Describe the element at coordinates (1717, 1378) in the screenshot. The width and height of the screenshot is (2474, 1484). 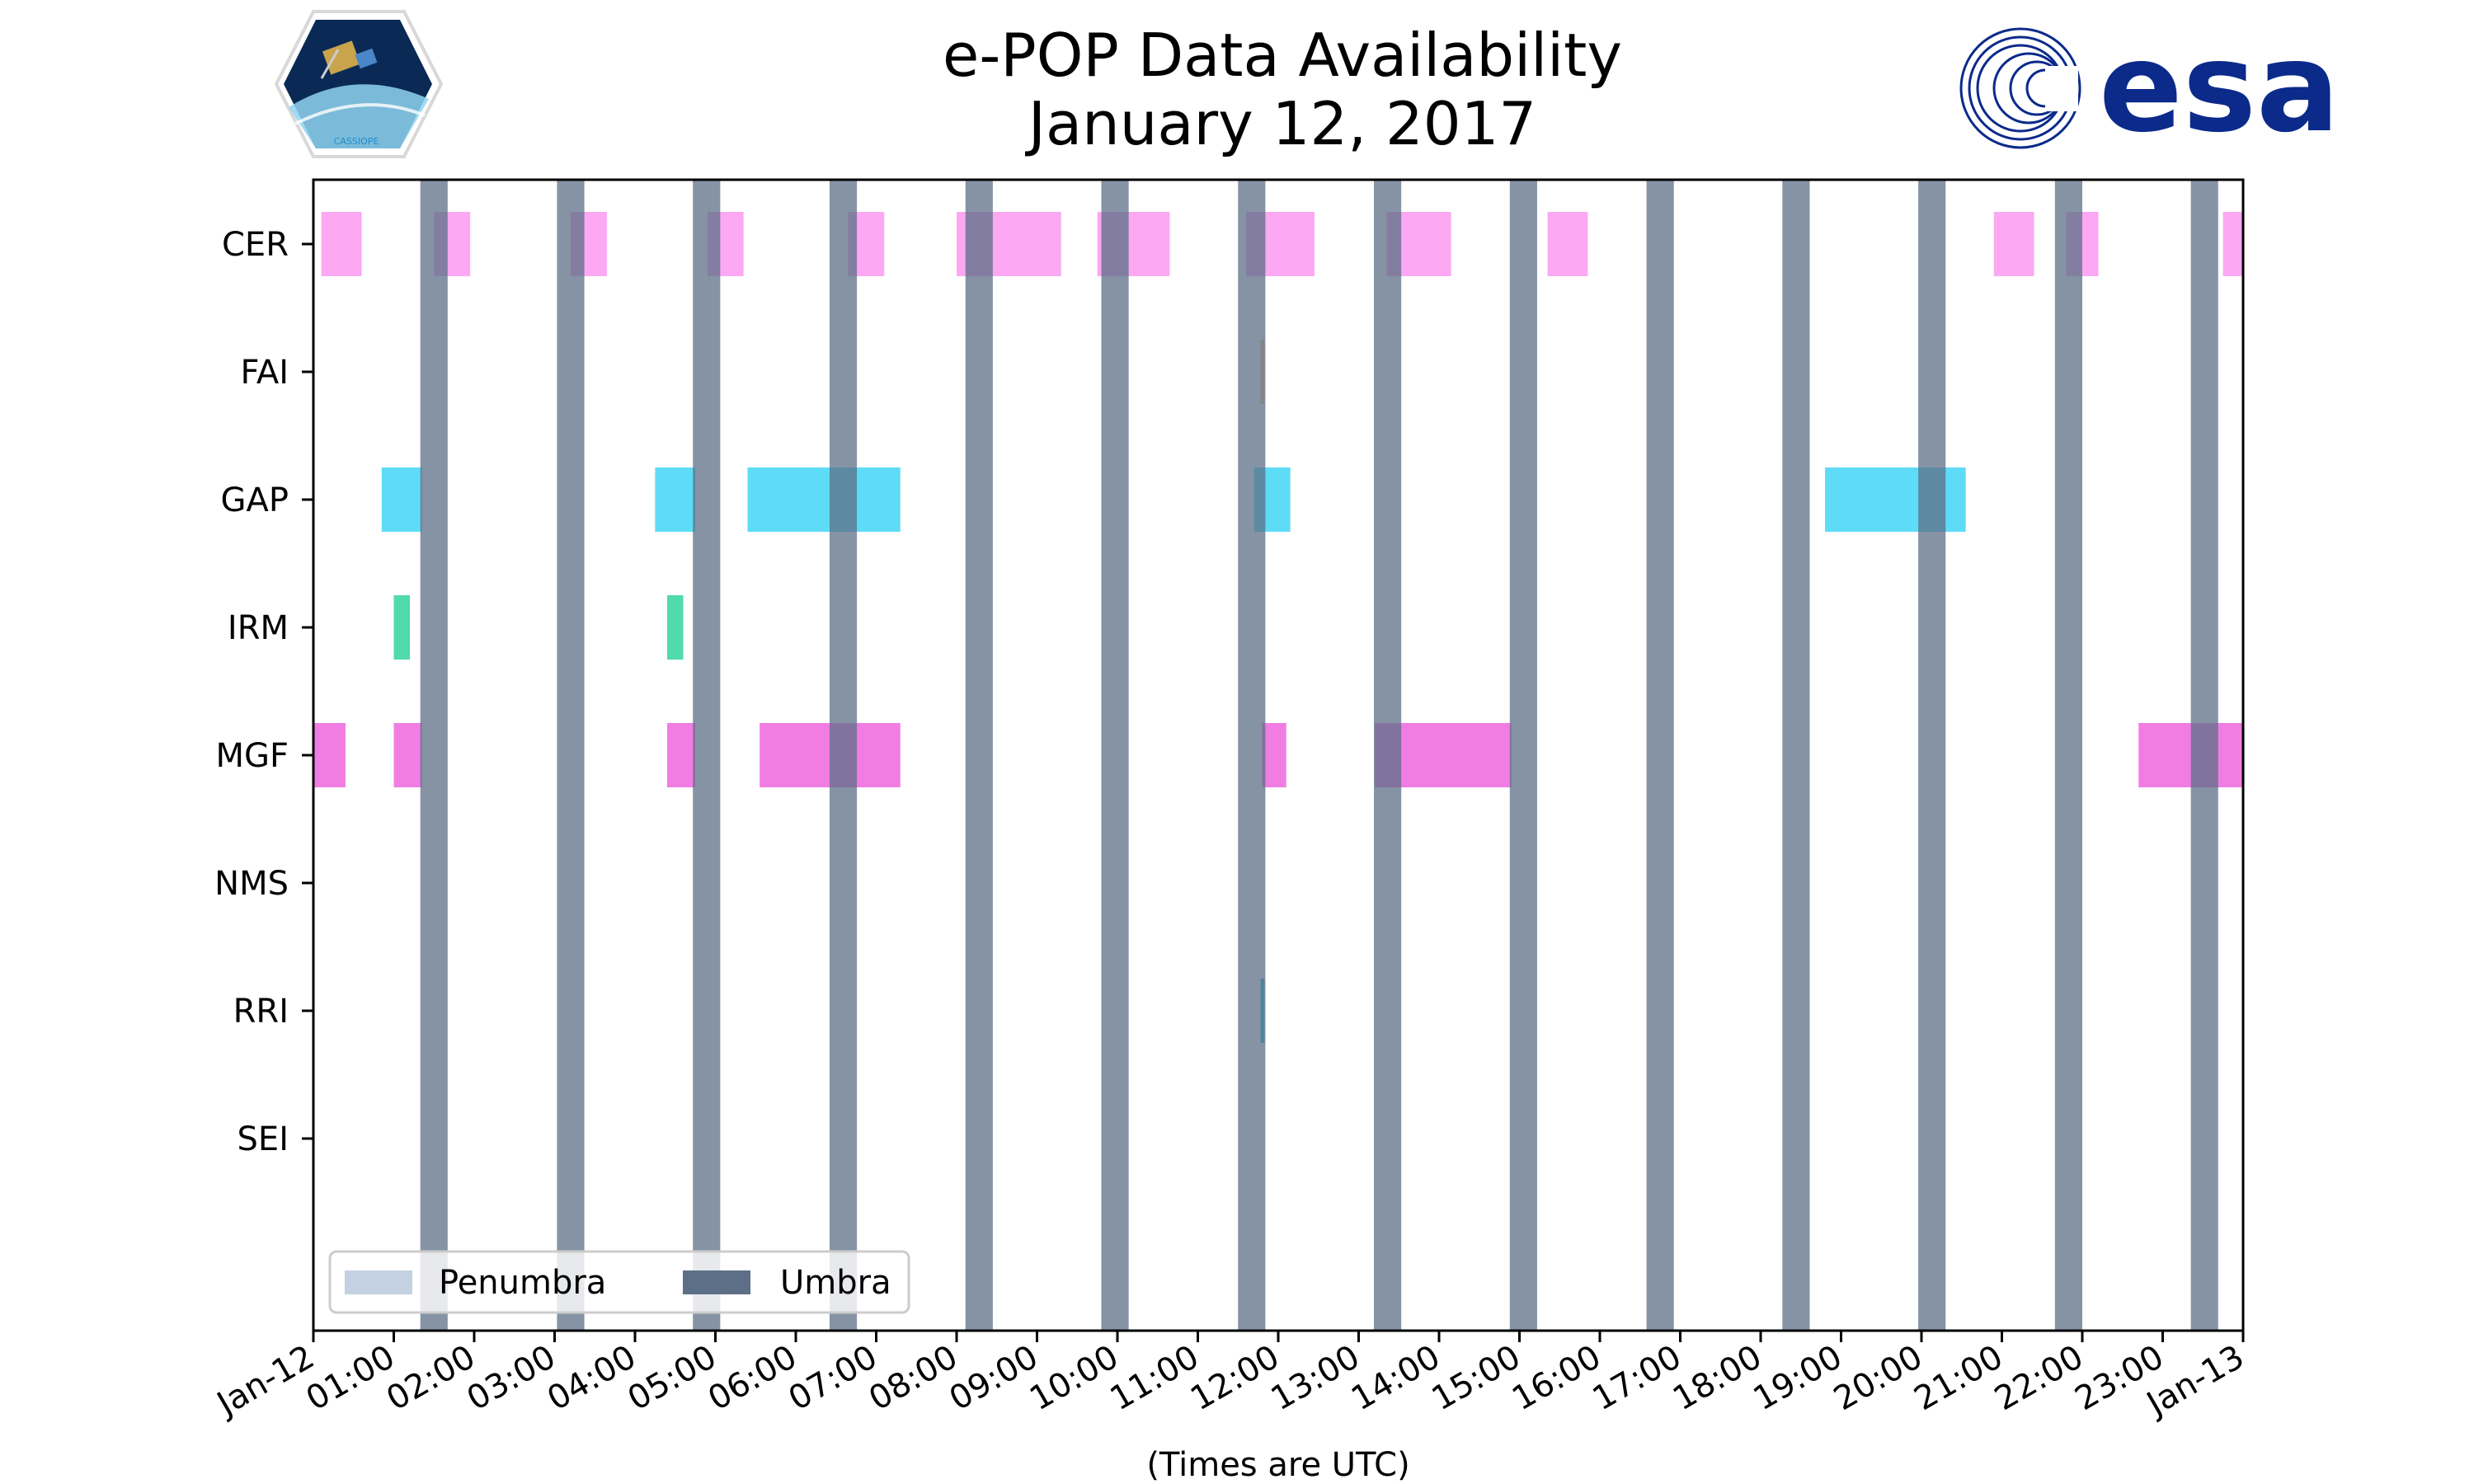
I see `x-tick-label-18: 18:00` at that location.